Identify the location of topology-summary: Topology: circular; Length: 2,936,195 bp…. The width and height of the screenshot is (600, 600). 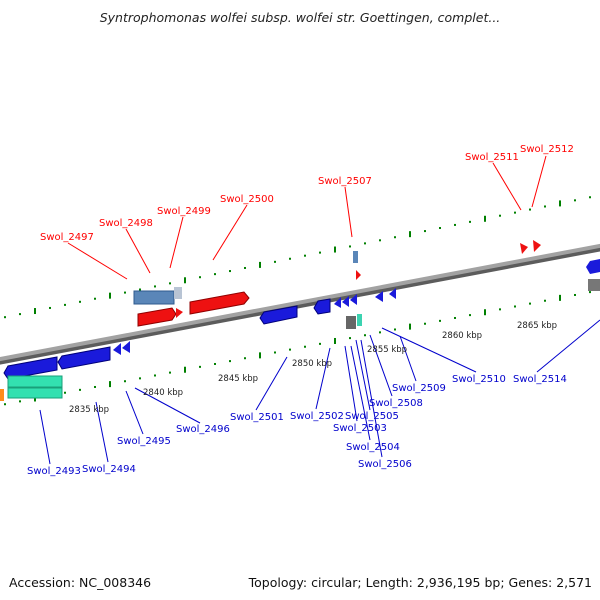
(420, 582).